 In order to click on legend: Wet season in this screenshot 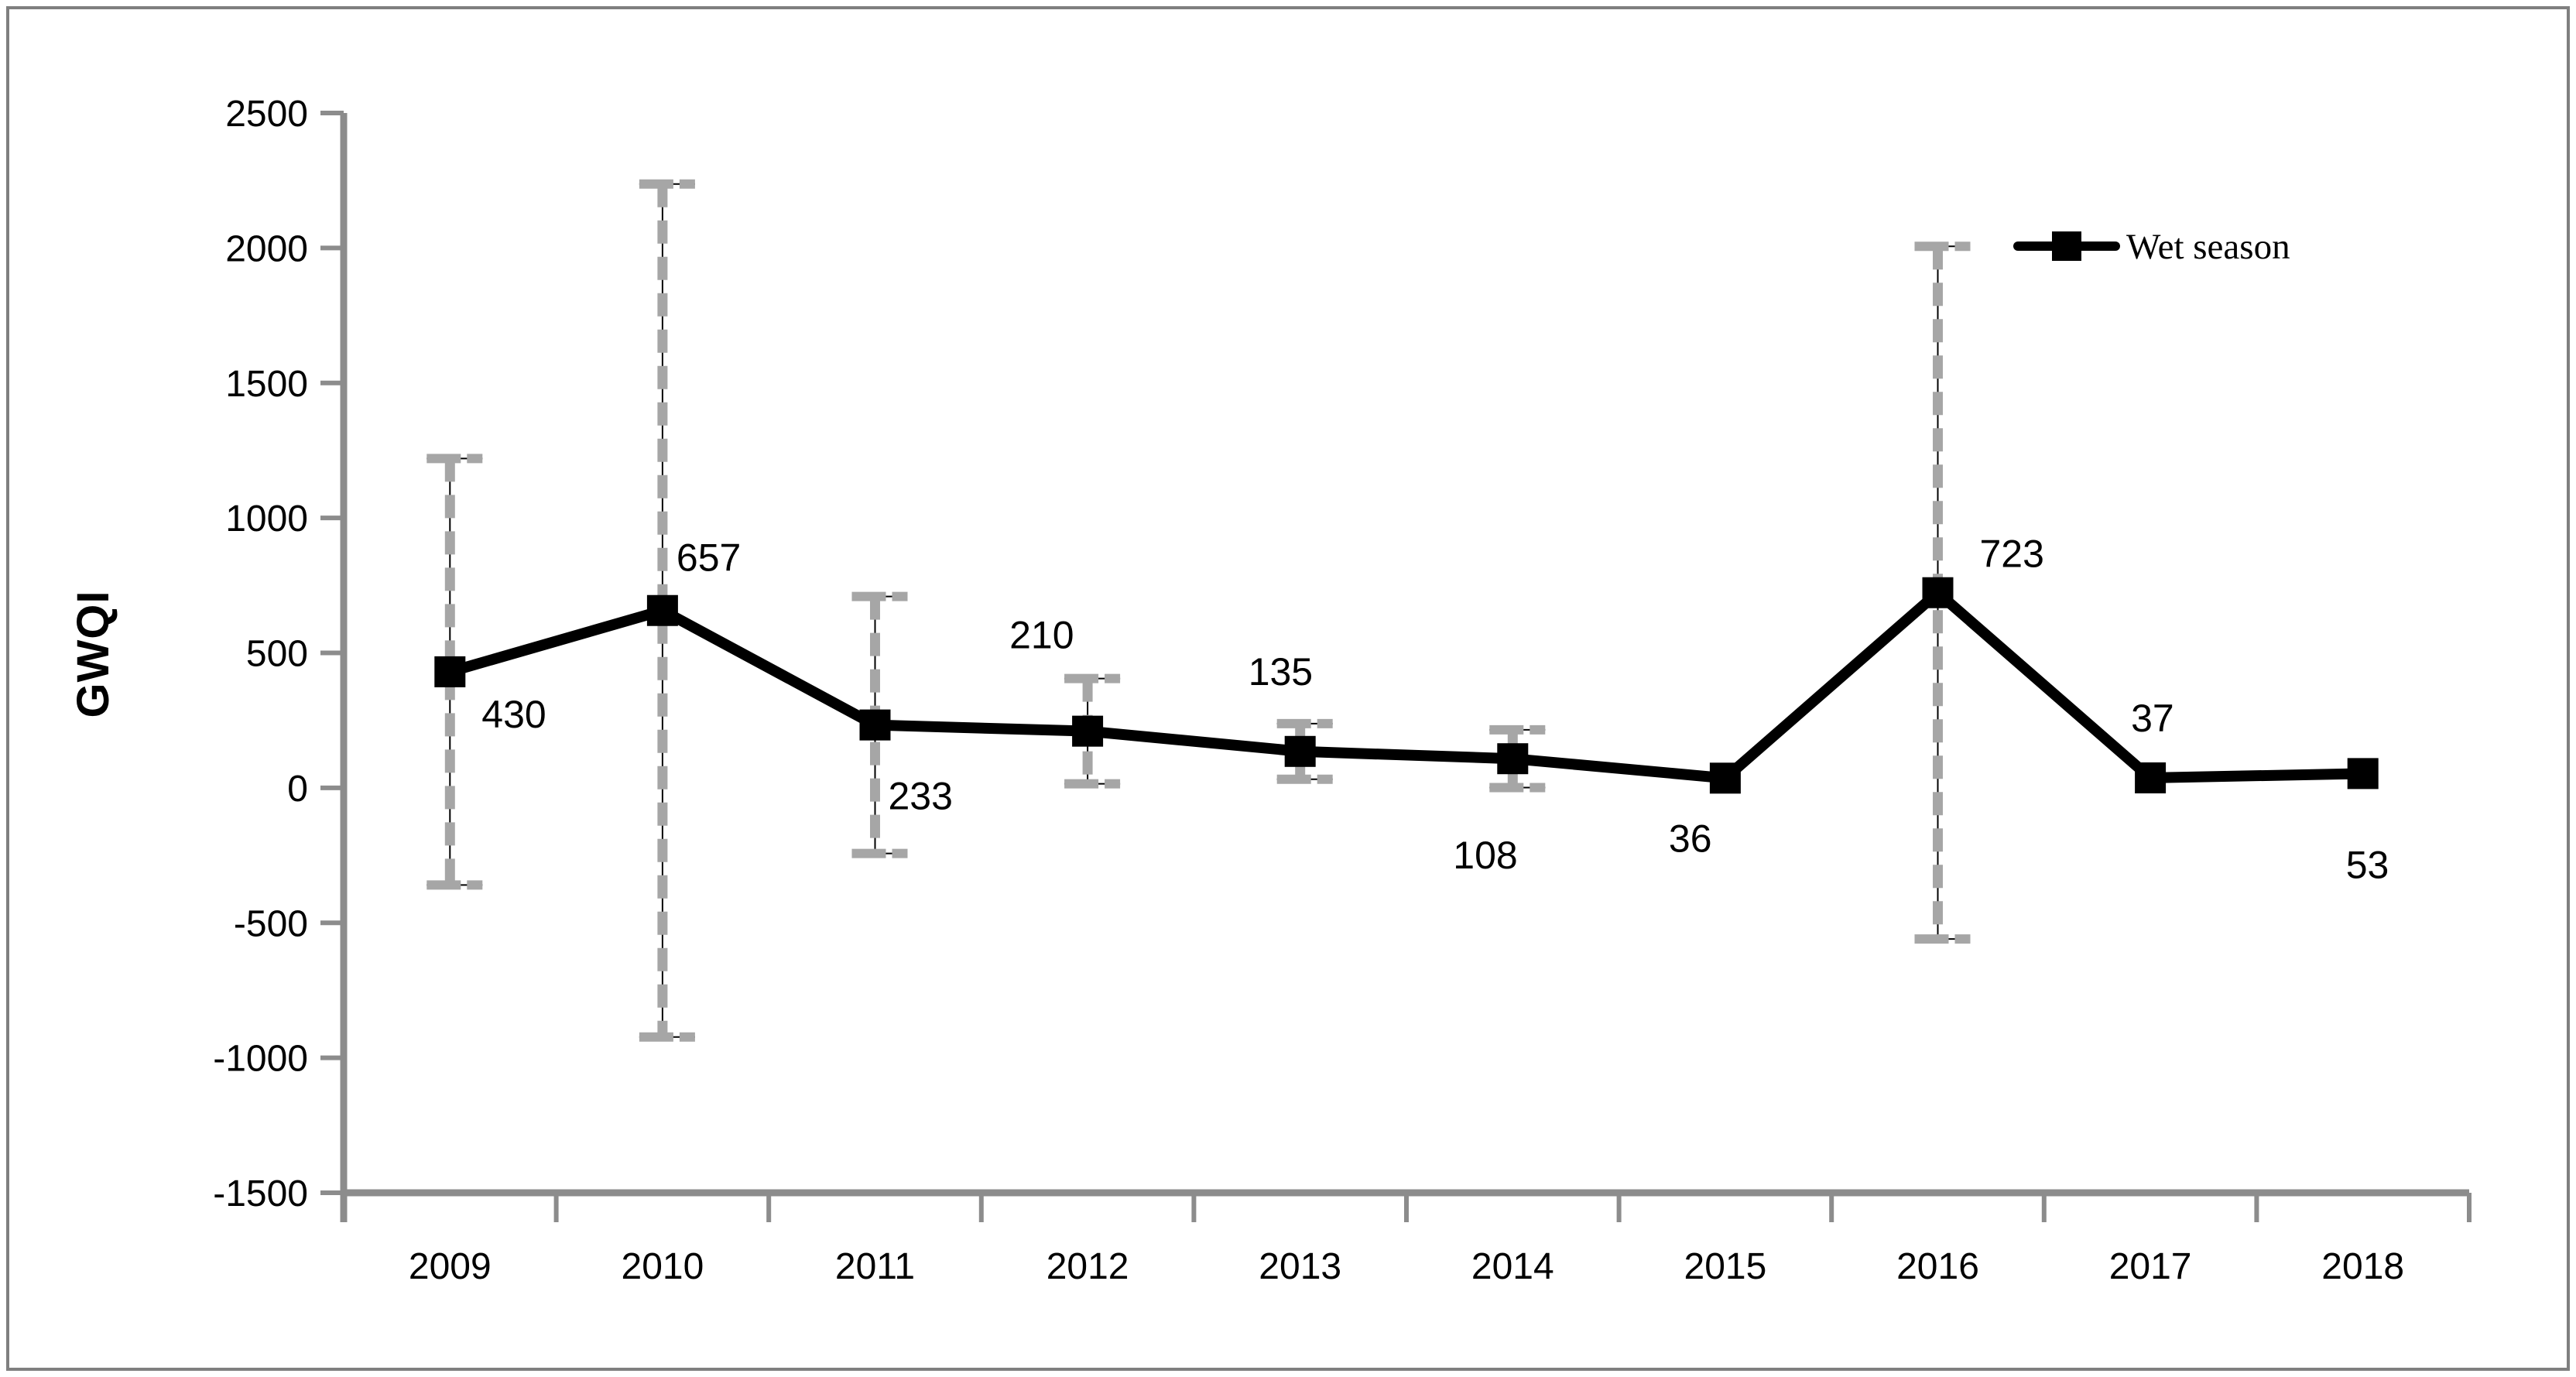, I will do `click(2151, 247)`.